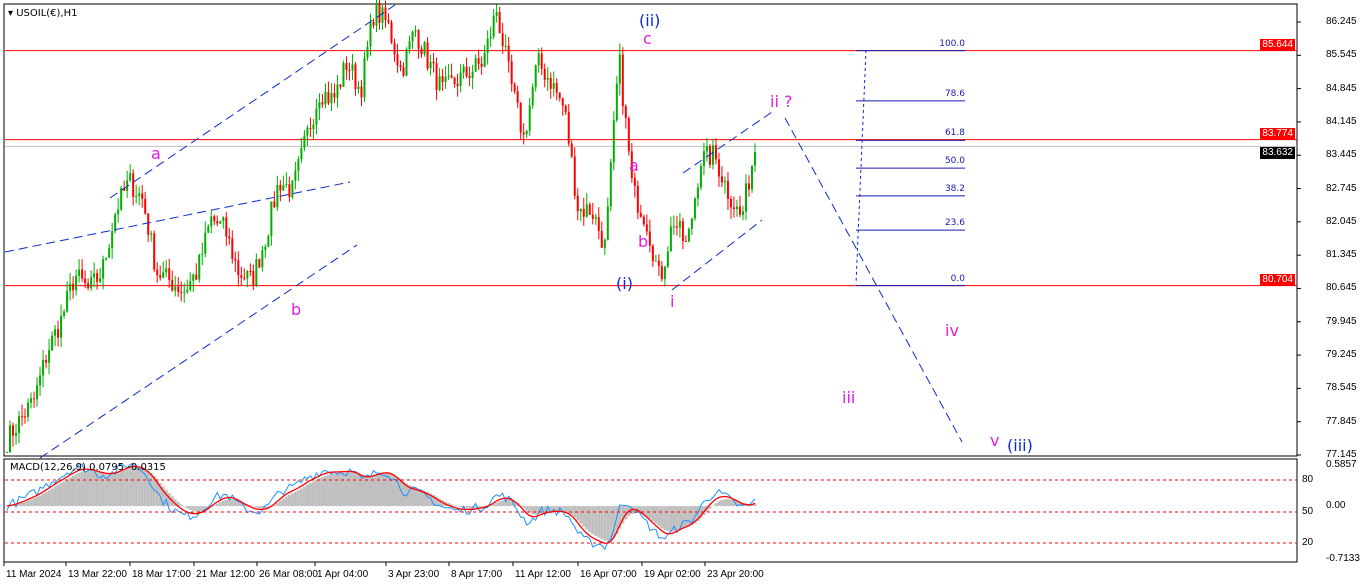 This screenshot has width=1366, height=588. Describe the element at coordinates (1277, 45) in the screenshot. I see `price-level-tag: 85.644` at that location.